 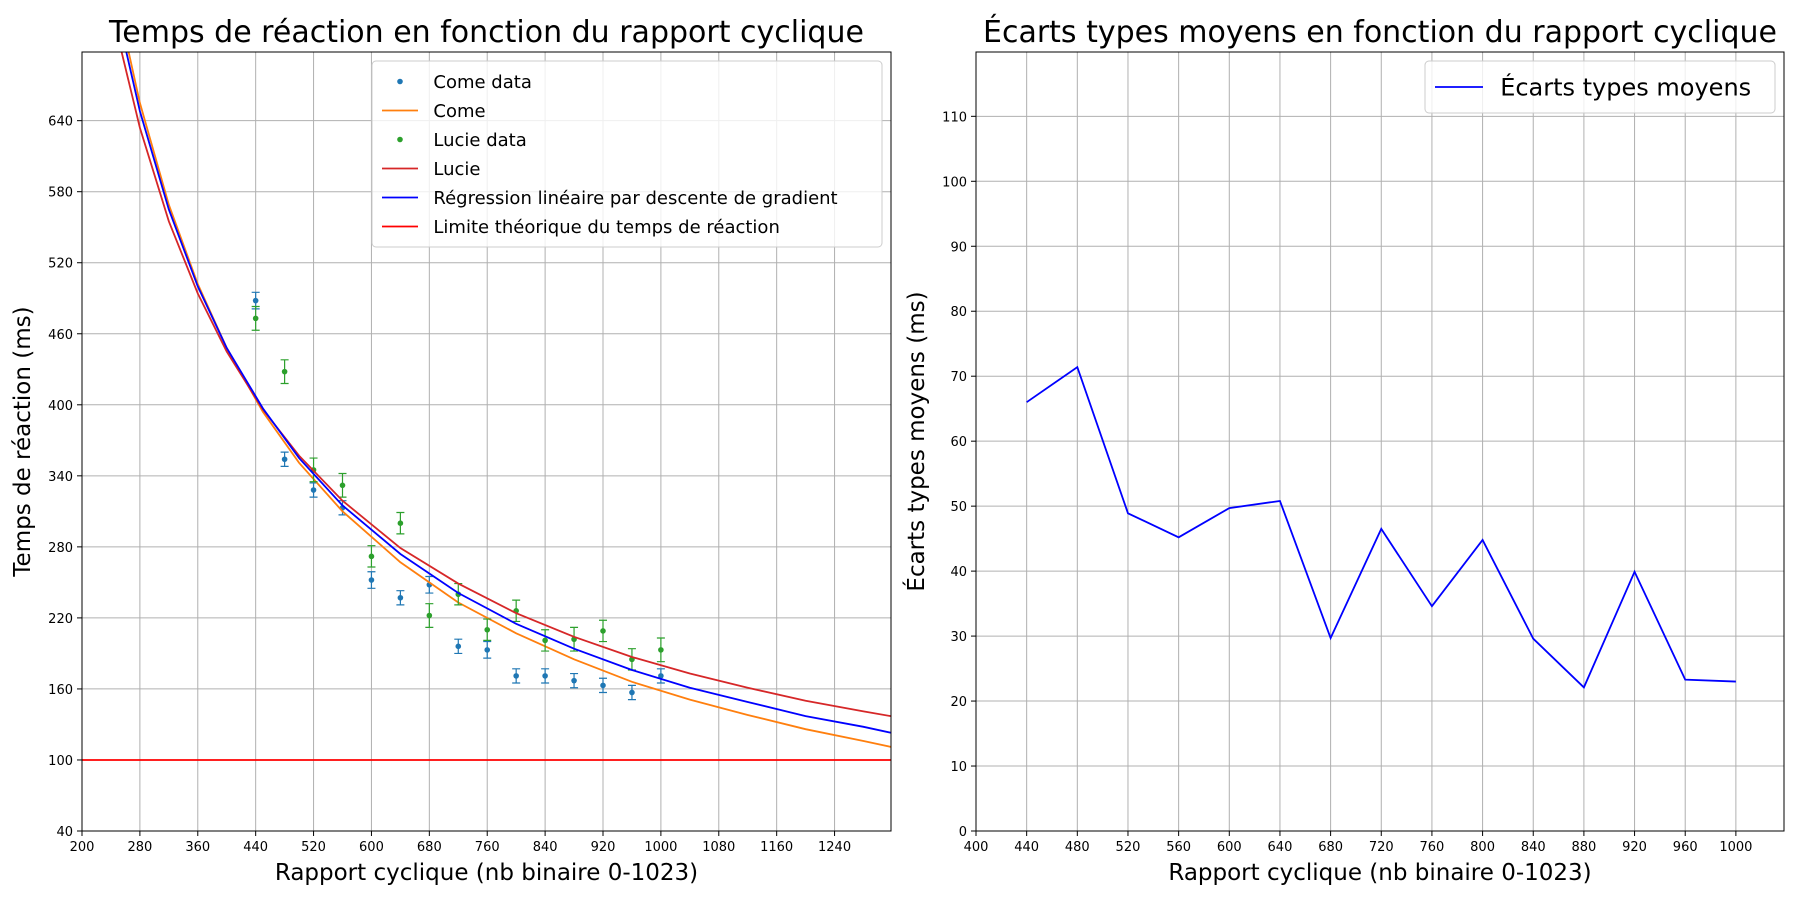 What do you see at coordinates (958, 247) in the screenshot?
I see `y-tick-label: 90` at bounding box center [958, 247].